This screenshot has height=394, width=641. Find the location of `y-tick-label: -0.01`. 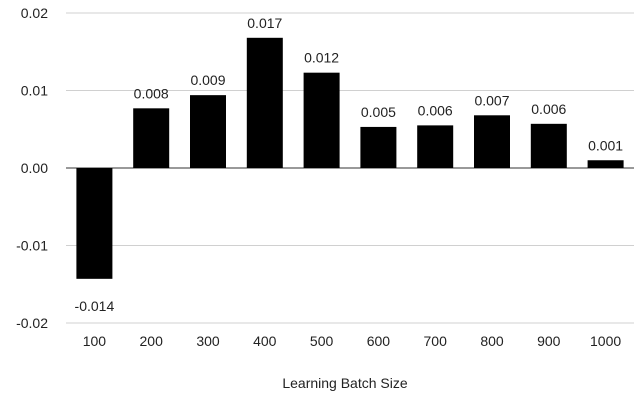

y-tick-label: -0.01 is located at coordinates (32, 246).